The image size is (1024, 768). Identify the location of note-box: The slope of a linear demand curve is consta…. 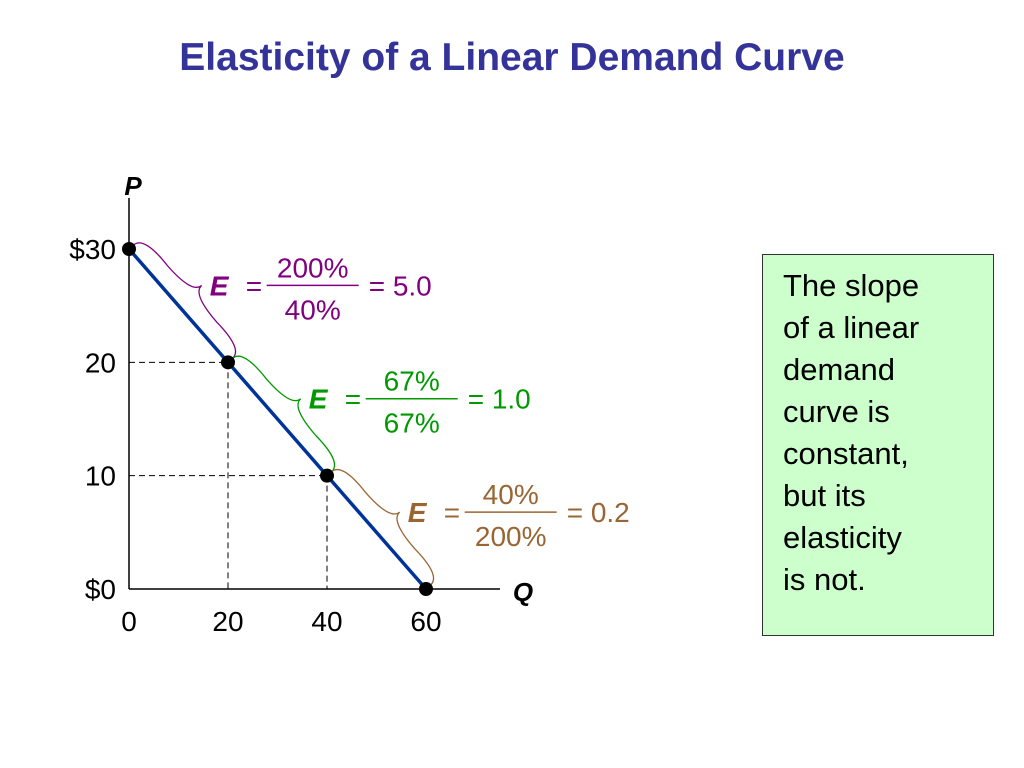
(878, 445).